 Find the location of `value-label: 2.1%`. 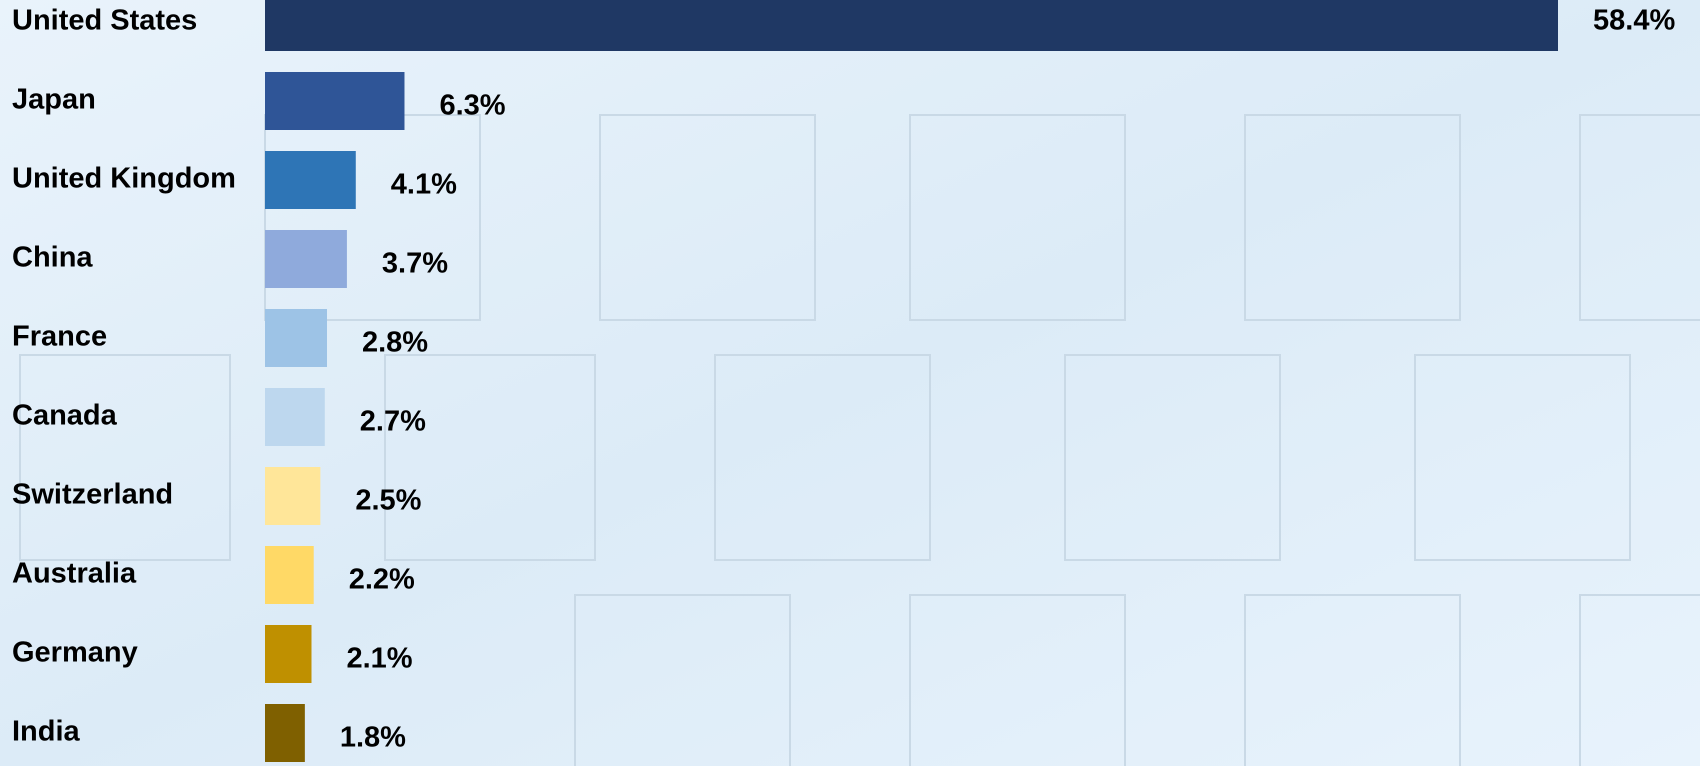

value-label: 2.1% is located at coordinates (379, 659).